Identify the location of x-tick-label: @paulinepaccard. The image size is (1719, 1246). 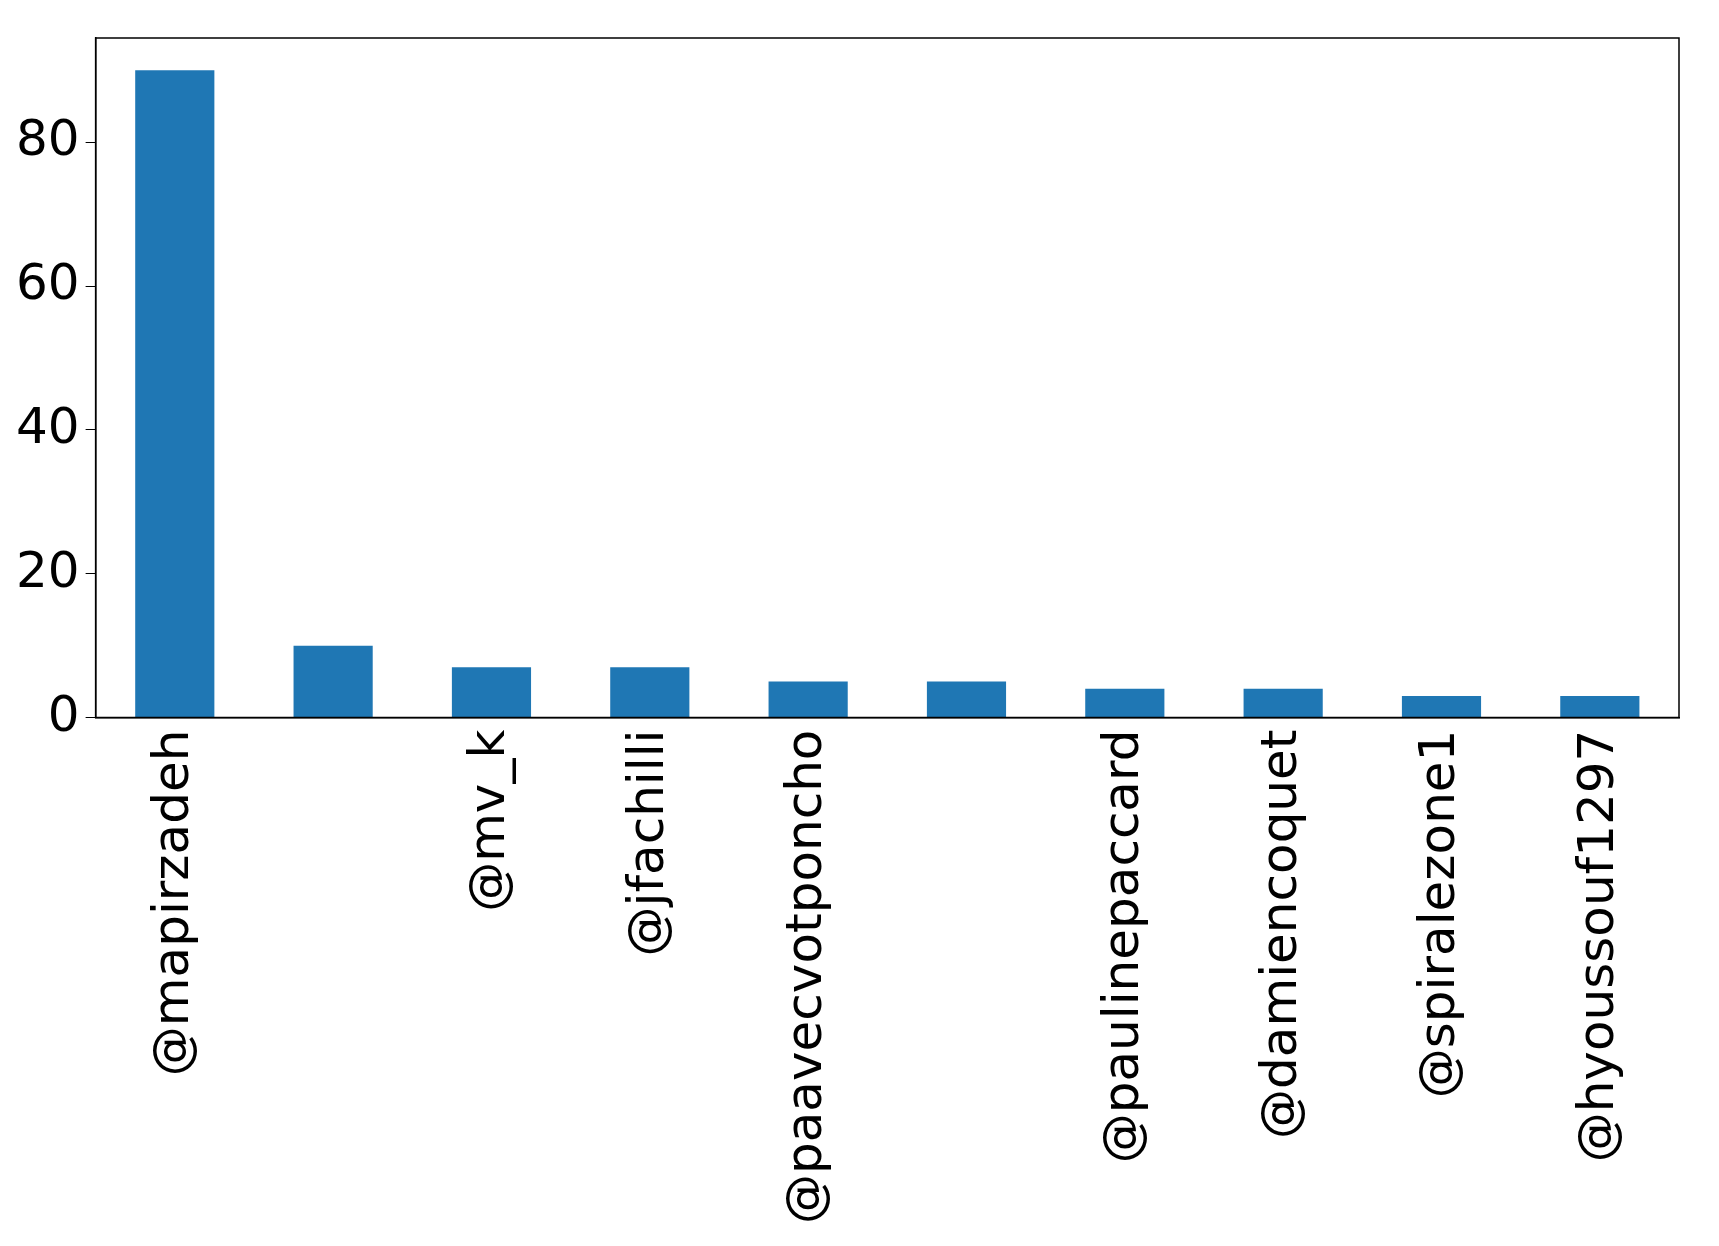
(1120, 946).